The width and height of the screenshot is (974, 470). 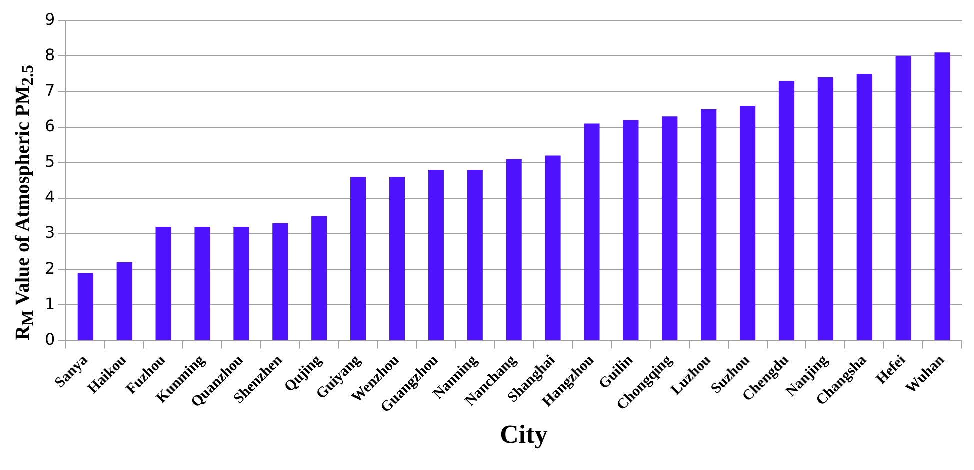 I want to click on y-tick-label: 5, so click(x=50, y=162).